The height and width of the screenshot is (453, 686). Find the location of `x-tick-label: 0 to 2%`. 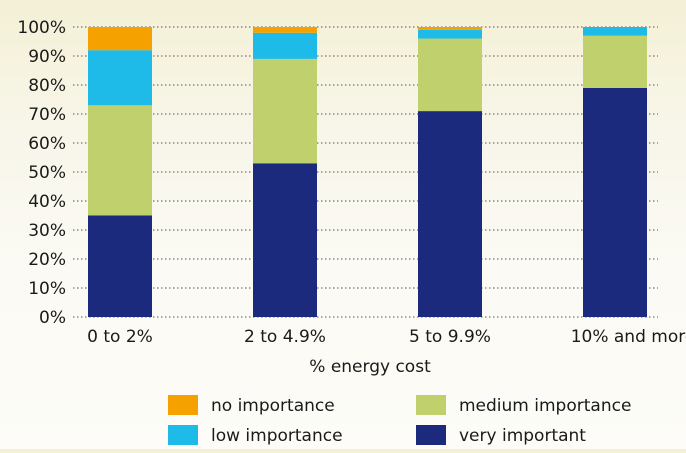

x-tick-label: 0 to 2% is located at coordinates (120, 337).